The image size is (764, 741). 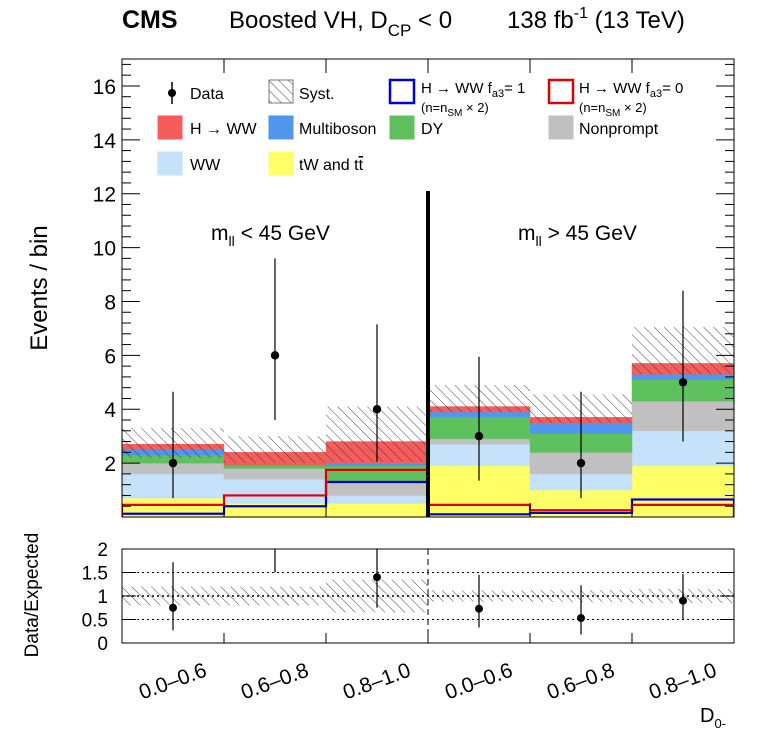 What do you see at coordinates (205, 165) in the screenshot?
I see `legend-ww-label: WW` at bounding box center [205, 165].